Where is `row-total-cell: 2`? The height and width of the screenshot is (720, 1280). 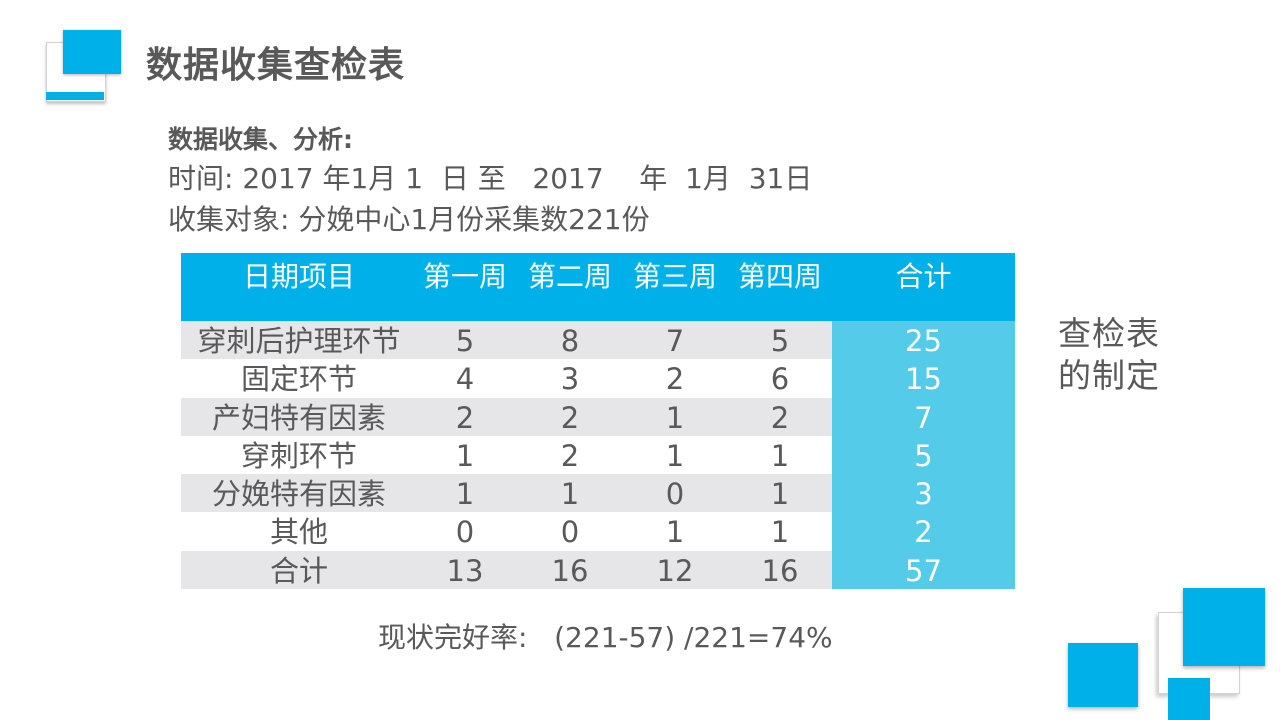 row-total-cell: 2 is located at coordinates (923, 532).